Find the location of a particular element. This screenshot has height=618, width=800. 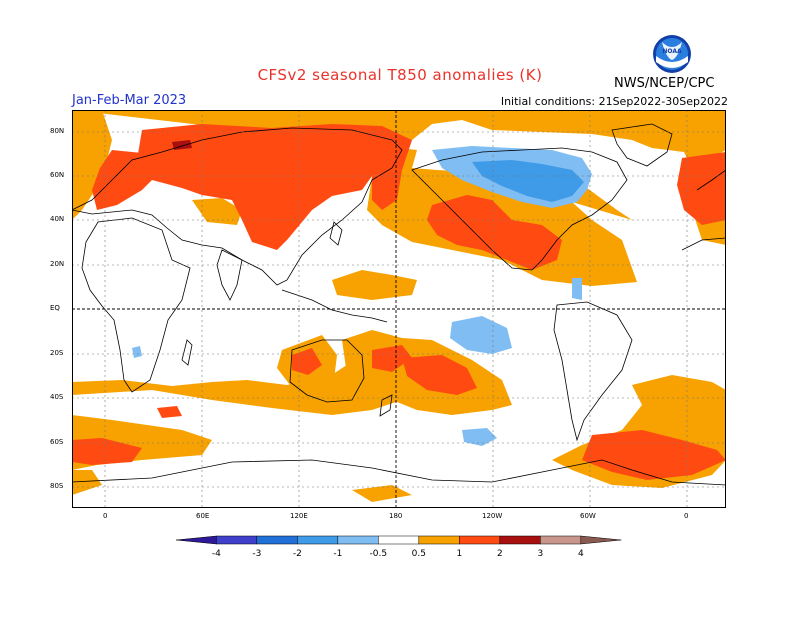

lat-label: 80S is located at coordinates (57, 486).